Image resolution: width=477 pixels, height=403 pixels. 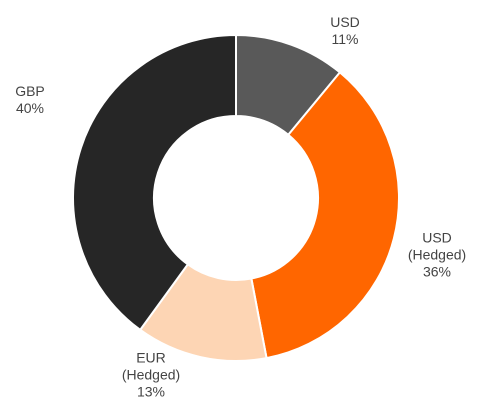 I want to click on slice-name: GBP, so click(x=30, y=91).